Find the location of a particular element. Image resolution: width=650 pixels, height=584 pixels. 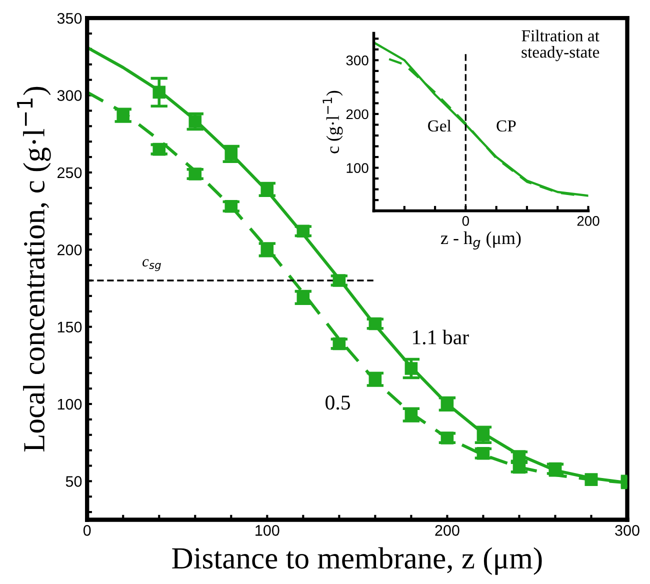

annotation: 1.1 bar is located at coordinates (441, 337).